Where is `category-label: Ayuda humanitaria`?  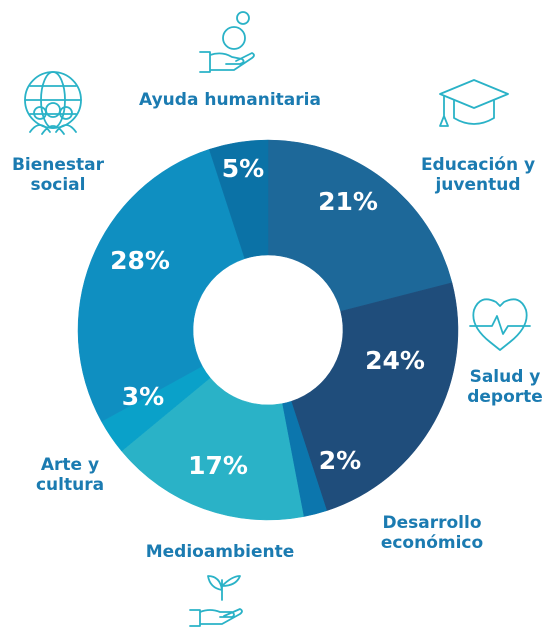 category-label: Ayuda humanitaria is located at coordinates (230, 100).